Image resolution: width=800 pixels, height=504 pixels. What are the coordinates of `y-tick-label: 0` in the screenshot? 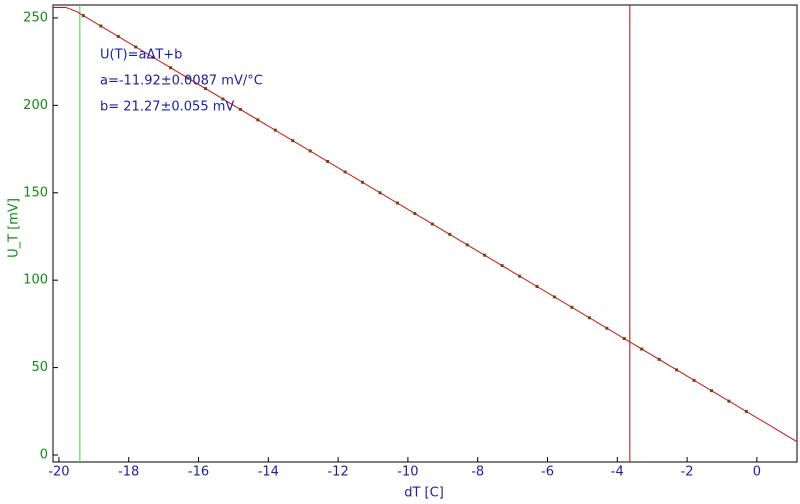 It's located at (44, 455).